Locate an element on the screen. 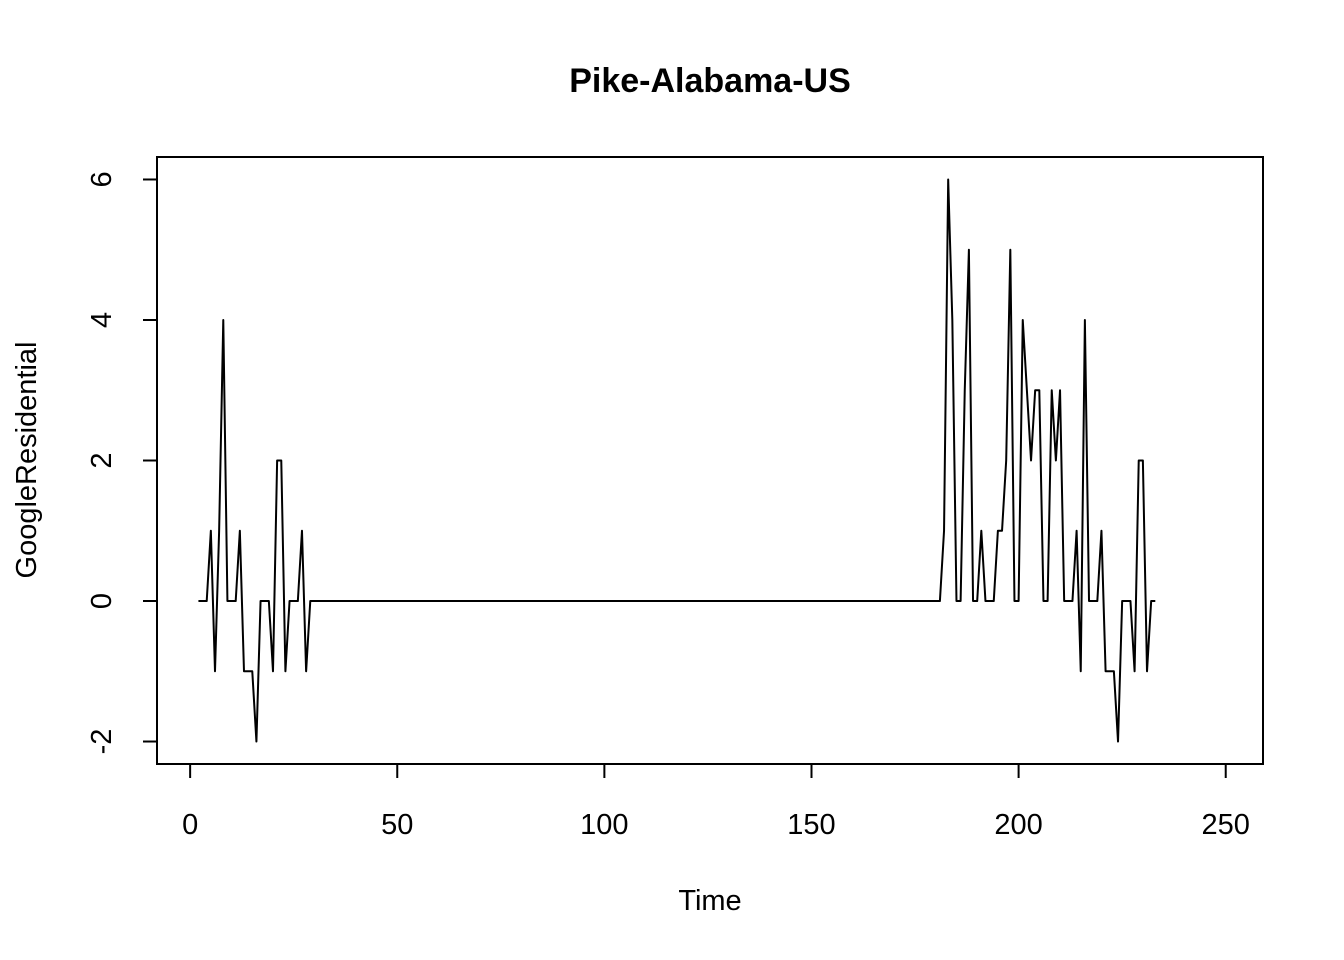  x-tick-label: 0 is located at coordinates (190, 825).